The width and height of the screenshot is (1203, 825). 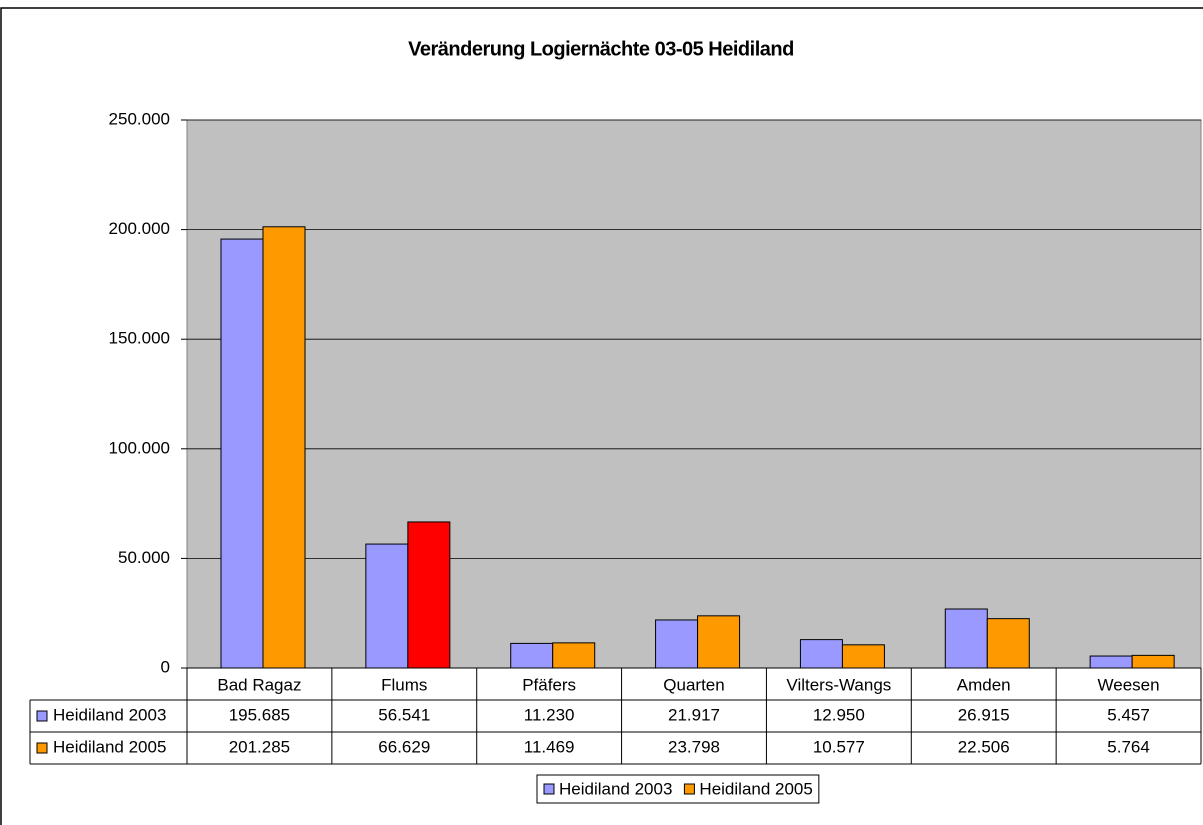 I want to click on table-value: 26.915, so click(x=984, y=714).